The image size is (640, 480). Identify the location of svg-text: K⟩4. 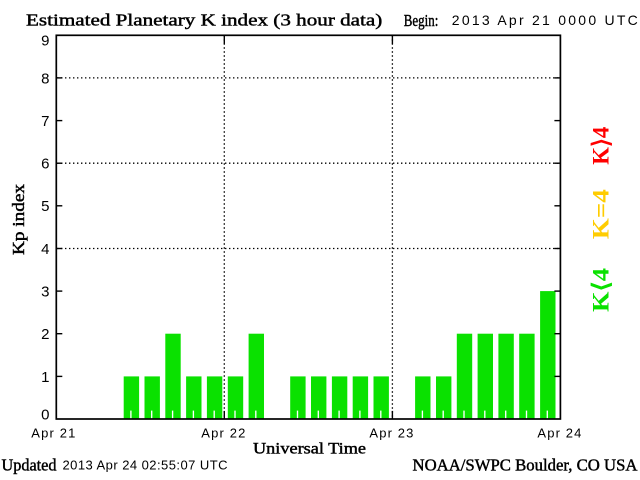
(601, 145).